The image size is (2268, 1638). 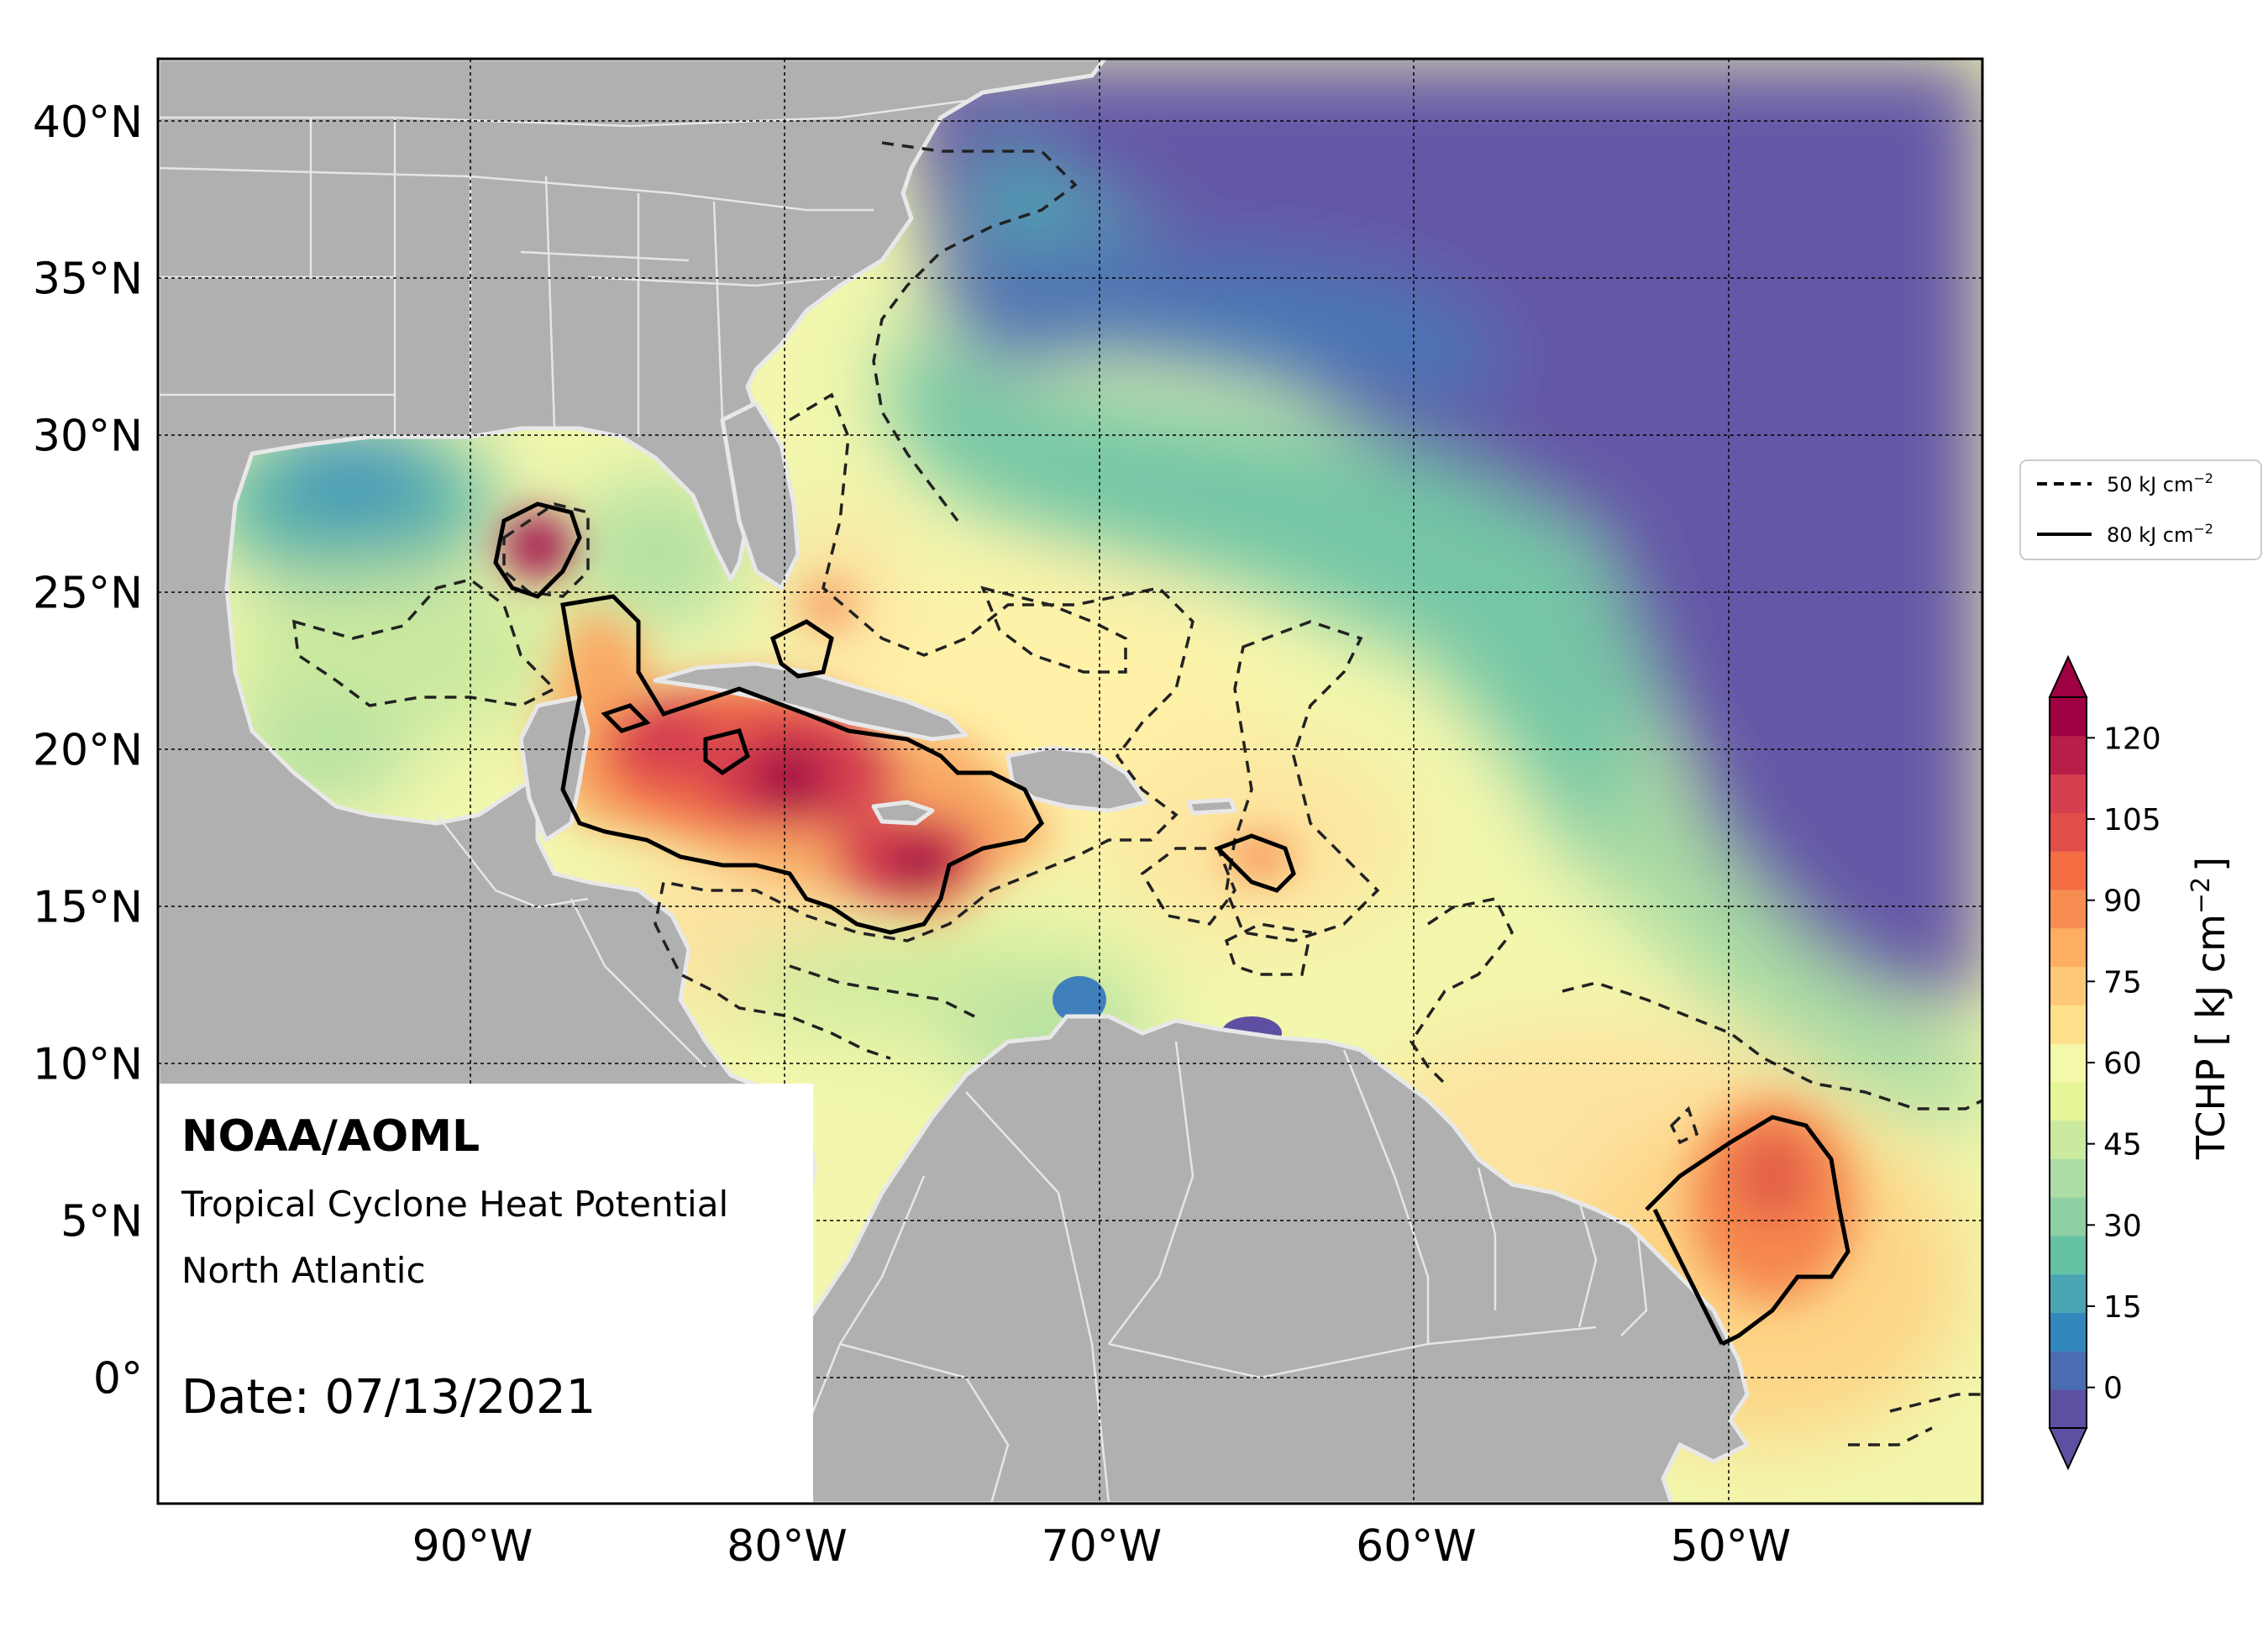 I want to click on lat-tick-label: 40°N, so click(x=88, y=122).